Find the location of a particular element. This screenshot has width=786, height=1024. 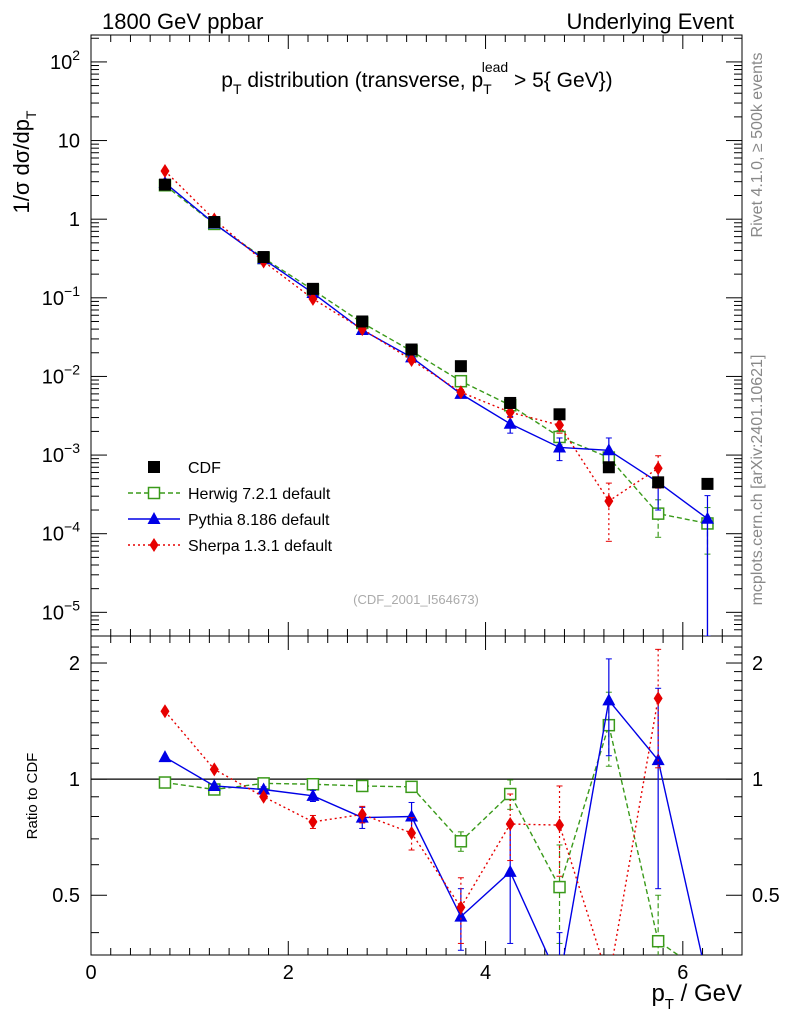

y-tick-label: 10⁻⁵ is located at coordinates (61, 610).